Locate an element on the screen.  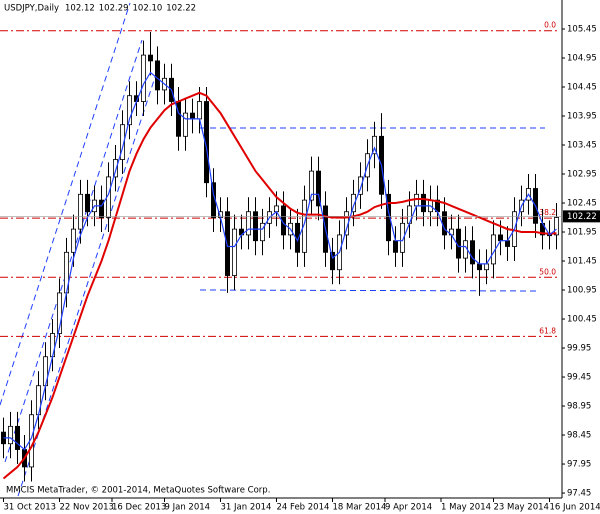
y-tick-label: 103.45 is located at coordinates (582, 146).